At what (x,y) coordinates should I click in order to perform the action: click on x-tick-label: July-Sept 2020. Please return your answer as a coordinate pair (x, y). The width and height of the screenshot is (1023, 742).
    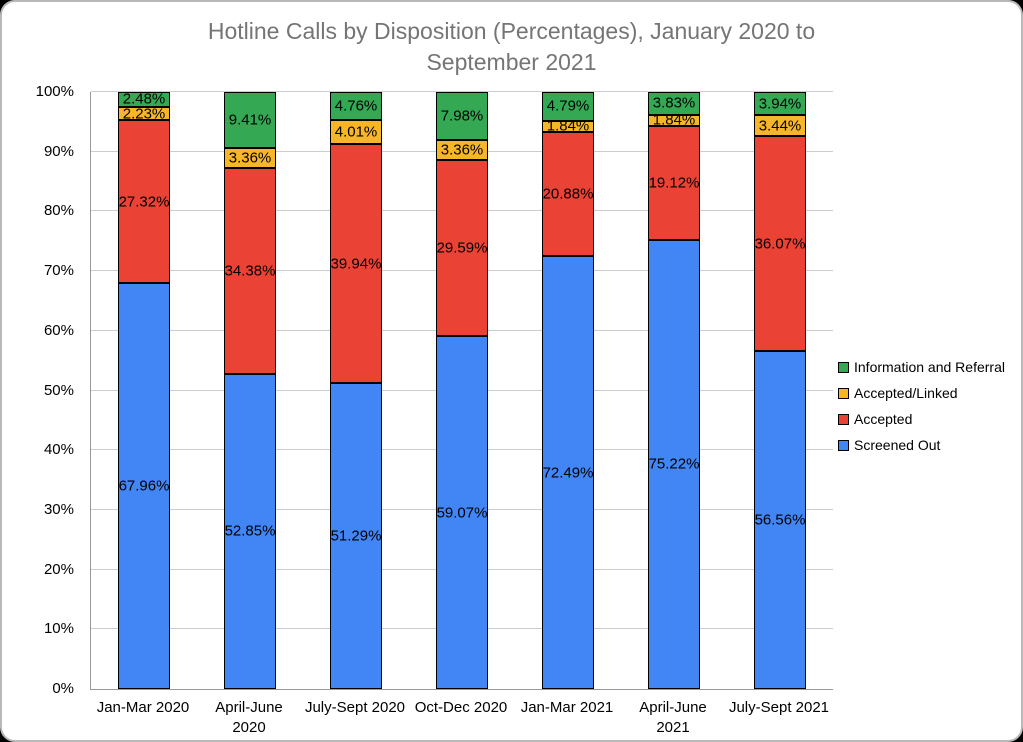
    Looking at the image, I should click on (355, 707).